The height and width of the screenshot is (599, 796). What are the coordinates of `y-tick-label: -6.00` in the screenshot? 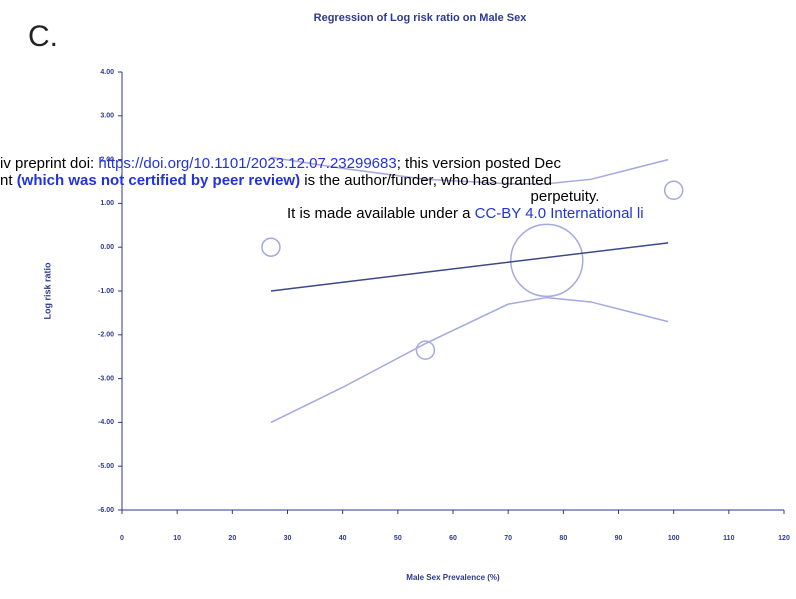 It's located at (106, 510).